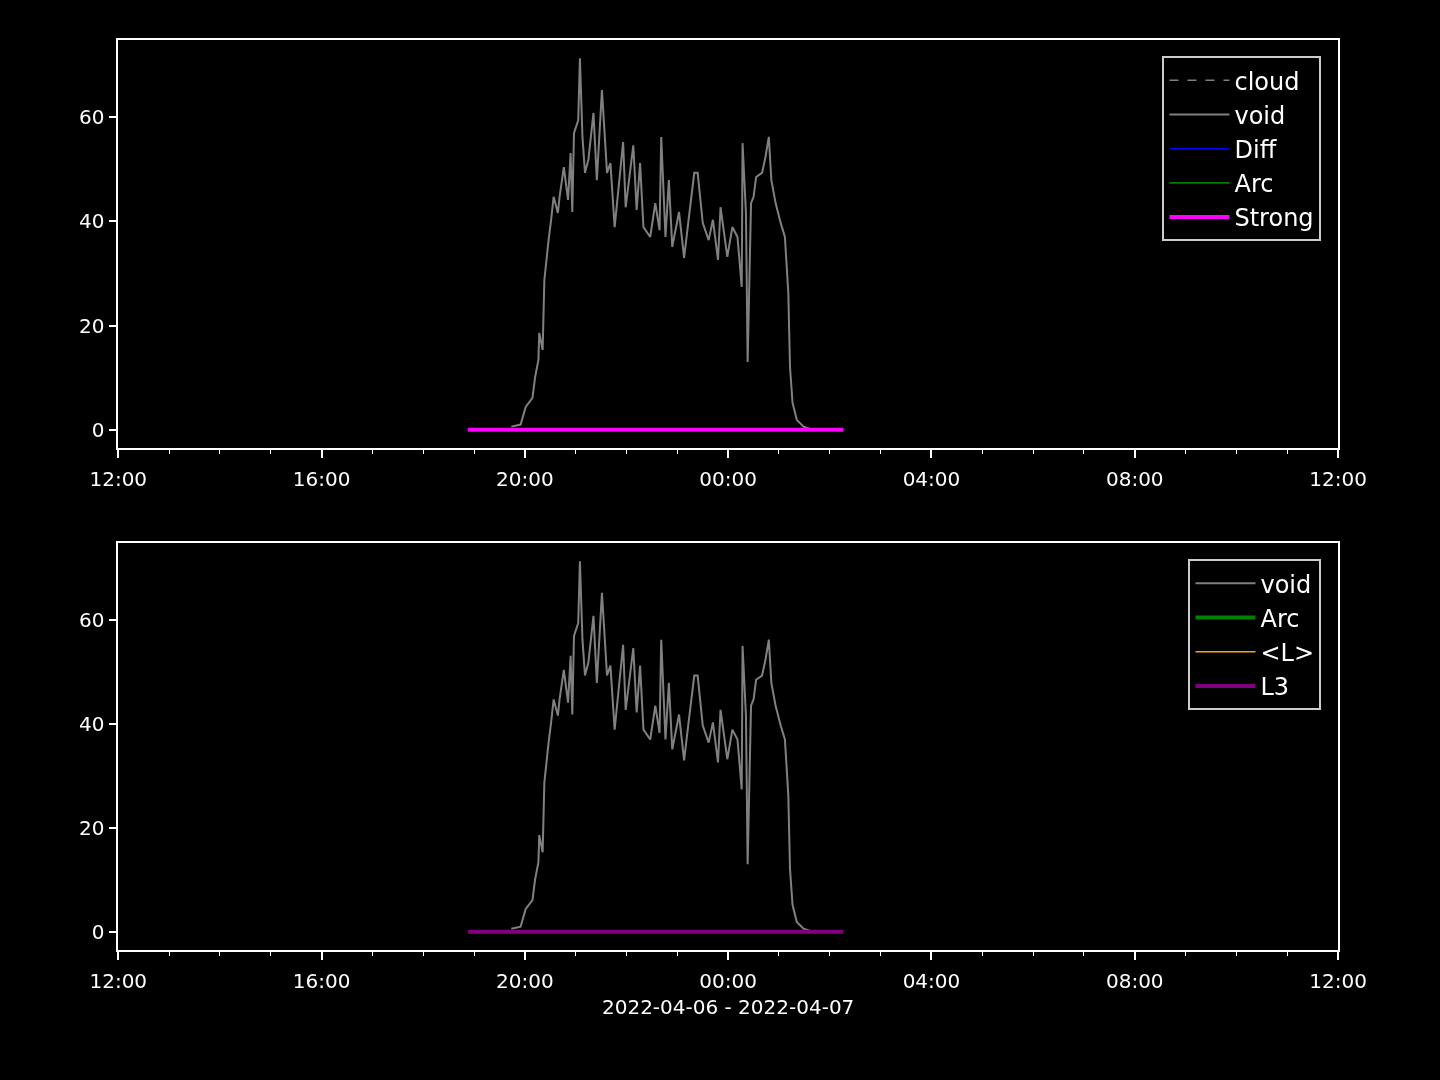  What do you see at coordinates (1275, 687) in the screenshot?
I see `legend-label: L3` at bounding box center [1275, 687].